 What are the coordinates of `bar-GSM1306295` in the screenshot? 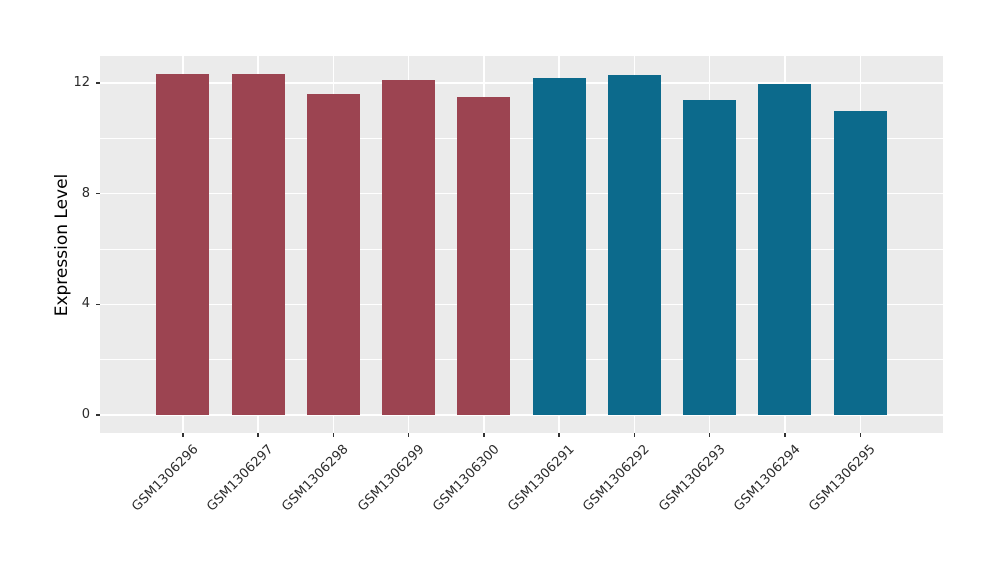 It's located at (860, 262).